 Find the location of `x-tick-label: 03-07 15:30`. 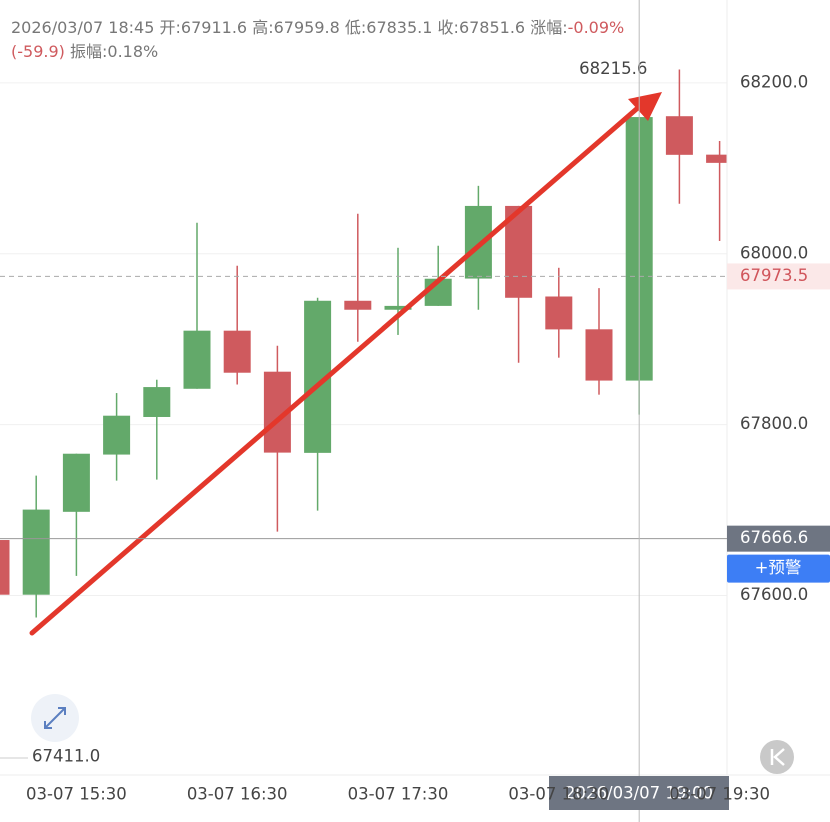

x-tick-label: 03-07 15:30 is located at coordinates (76, 794).